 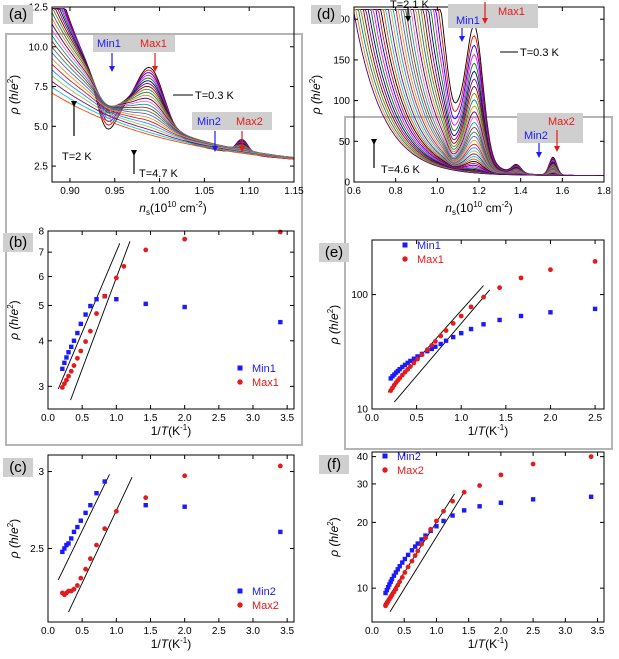 I want to click on panel-label: (e), so click(x=334, y=252).